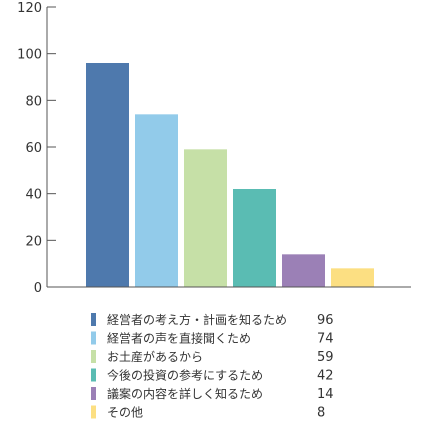  What do you see at coordinates (155, 356) in the screenshot?
I see `legend-label: お土産があるから` at bounding box center [155, 356].